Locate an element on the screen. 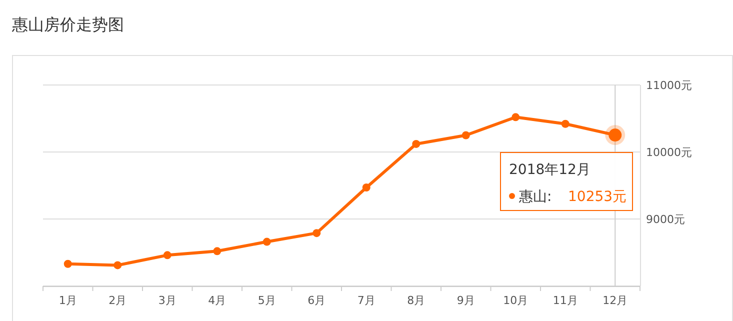 The image size is (733, 321). x-tick-label: 4月 is located at coordinates (217, 300).